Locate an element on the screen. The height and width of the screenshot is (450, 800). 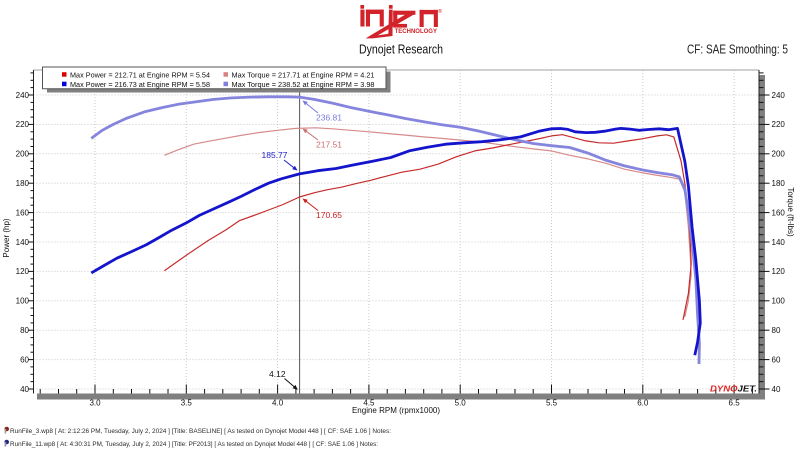
svg-text: TECHNOLOGY is located at coordinates (416, 31).